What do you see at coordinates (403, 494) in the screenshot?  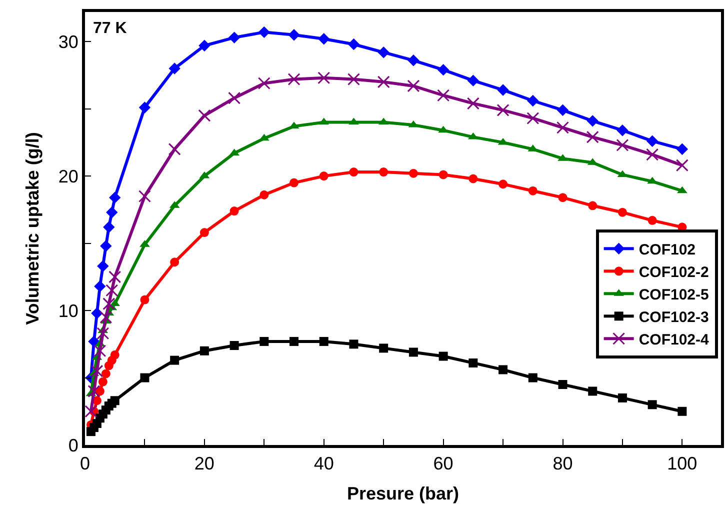 I see `x-axis-title: Presure (bar)` at bounding box center [403, 494].